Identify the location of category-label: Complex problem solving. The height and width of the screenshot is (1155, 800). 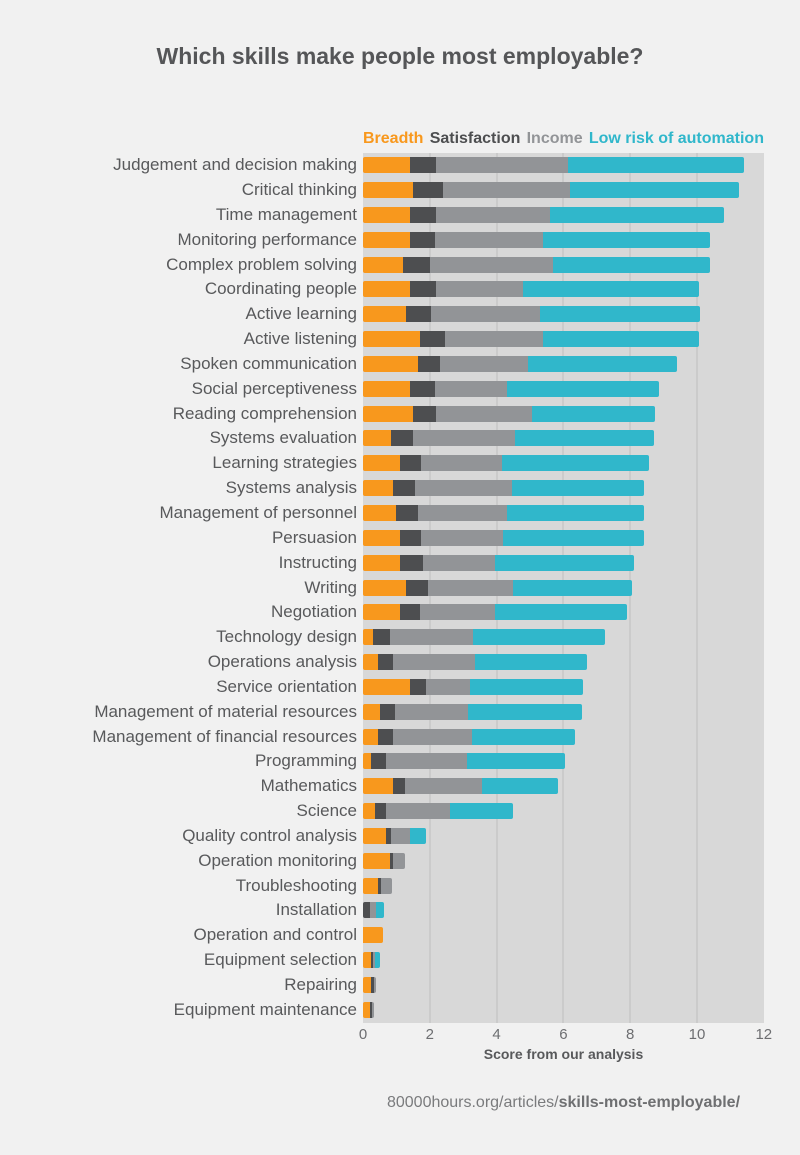
(261, 264).